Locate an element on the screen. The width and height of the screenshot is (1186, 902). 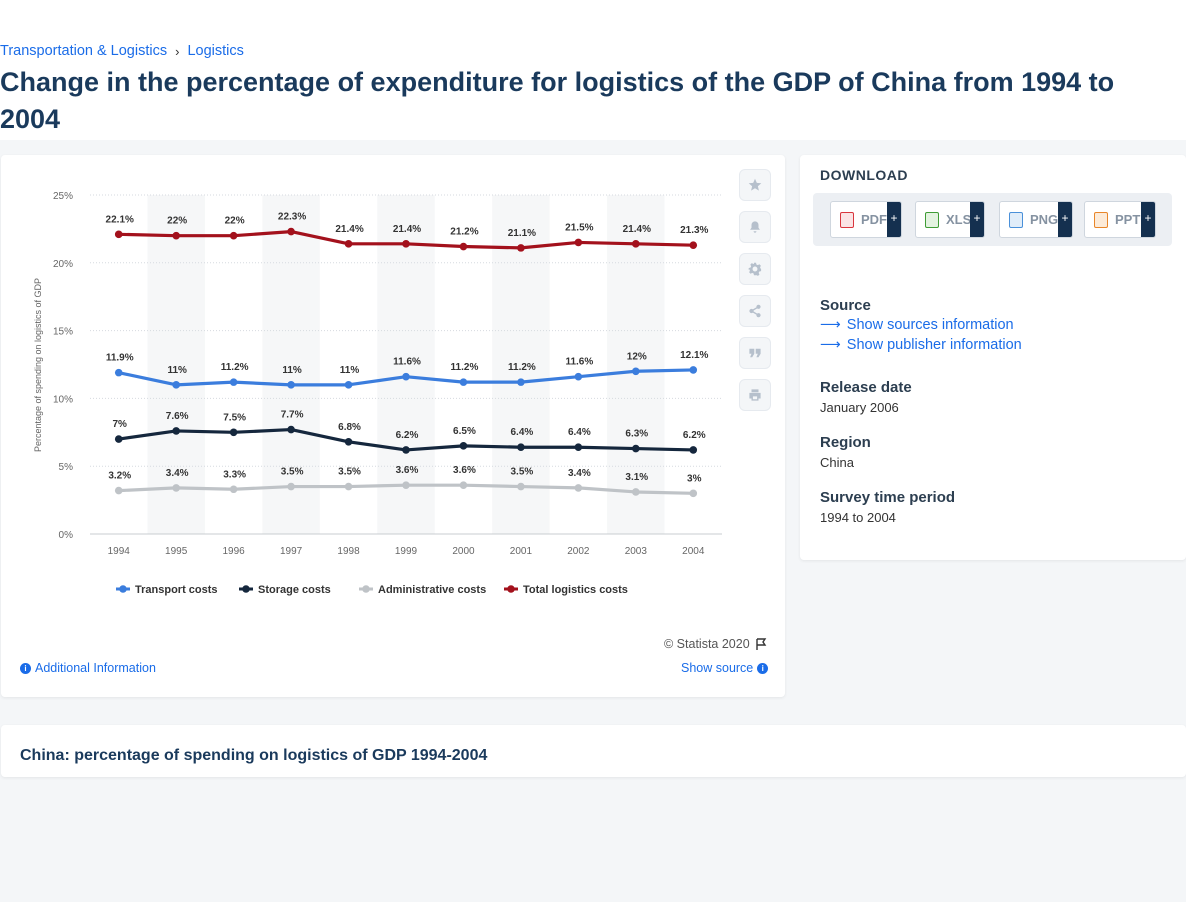
legend-item: Storage costs is located at coordinates (285, 590).